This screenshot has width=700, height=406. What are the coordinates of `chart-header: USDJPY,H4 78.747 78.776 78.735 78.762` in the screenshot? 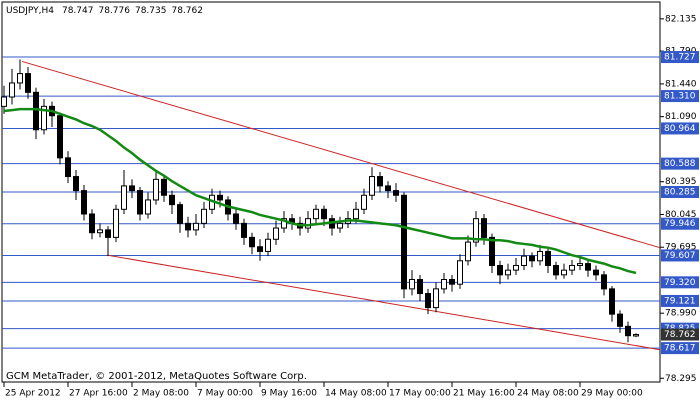 It's located at (104, 11).